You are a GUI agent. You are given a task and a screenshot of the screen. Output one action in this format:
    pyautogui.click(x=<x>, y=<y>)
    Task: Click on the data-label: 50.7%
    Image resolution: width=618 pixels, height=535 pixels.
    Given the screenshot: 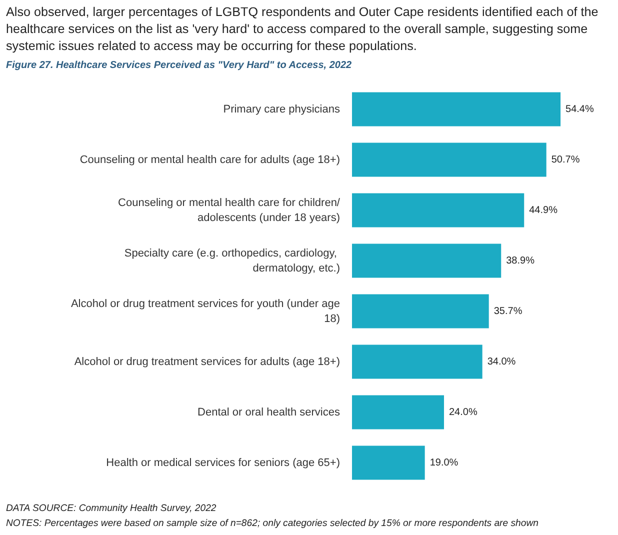 What is the action you would take?
    pyautogui.click(x=565, y=160)
    